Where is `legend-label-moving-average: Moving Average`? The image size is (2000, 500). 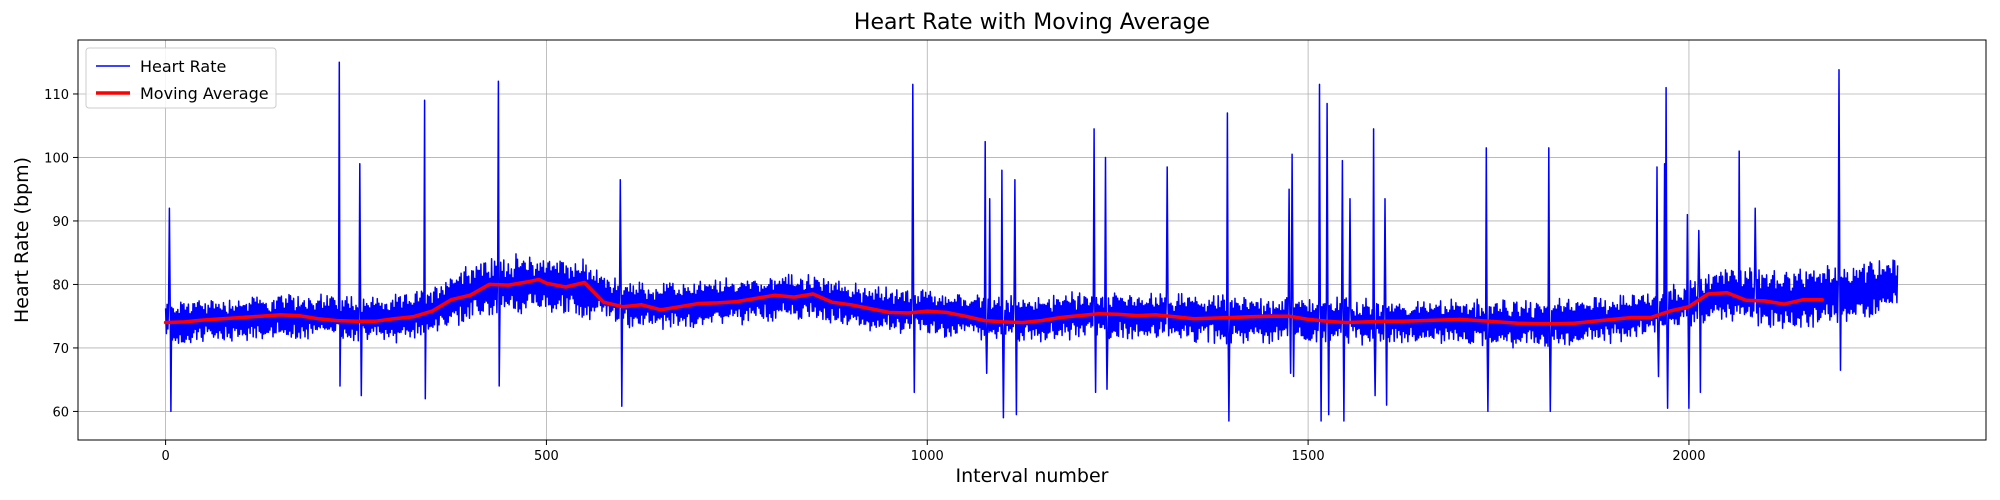
legend-label-moving-average: Moving Average is located at coordinates (204, 93).